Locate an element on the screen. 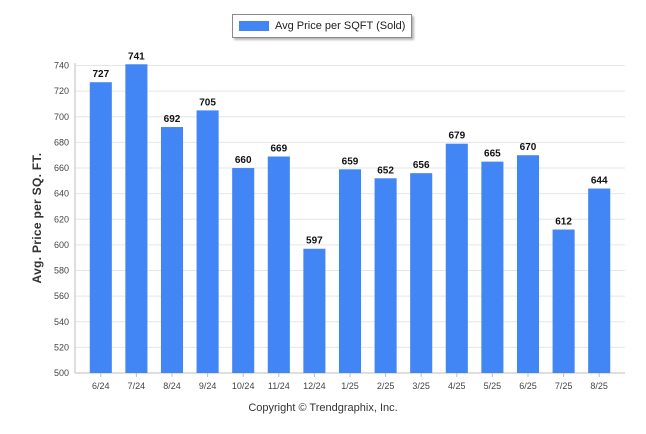 This screenshot has width=646, height=434. bar-value-label: 652 is located at coordinates (385, 170).